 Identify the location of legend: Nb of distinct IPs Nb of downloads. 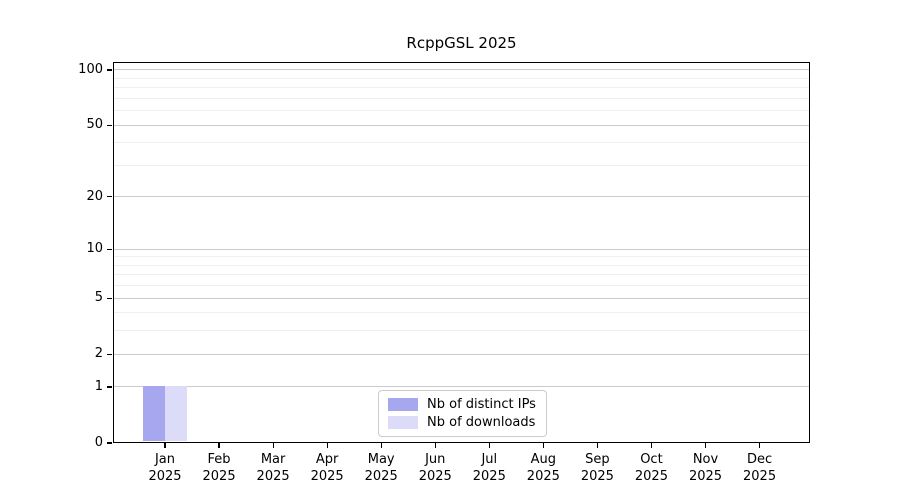
(462, 413).